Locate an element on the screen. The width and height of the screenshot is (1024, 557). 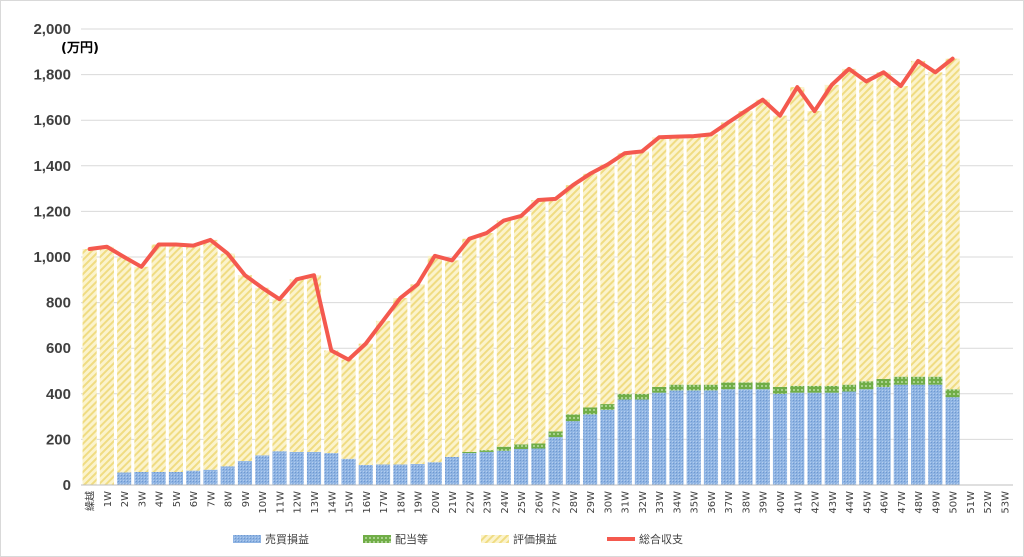
x-tick-label: 25W is located at coordinates (522, 502).